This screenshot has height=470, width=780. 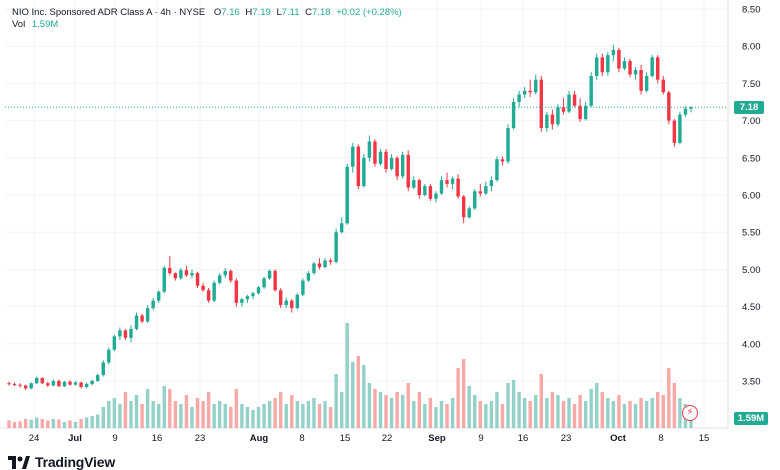 I want to click on time-axis-label: 9, so click(x=480, y=438).